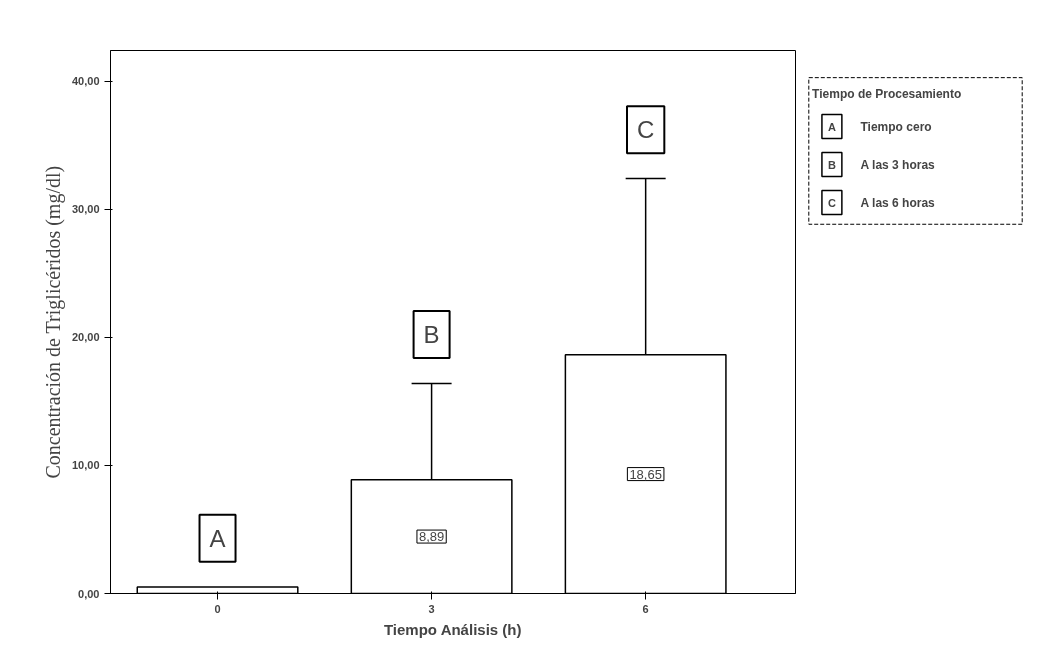  I want to click on y-tick-label: 30,00, so click(85, 209).